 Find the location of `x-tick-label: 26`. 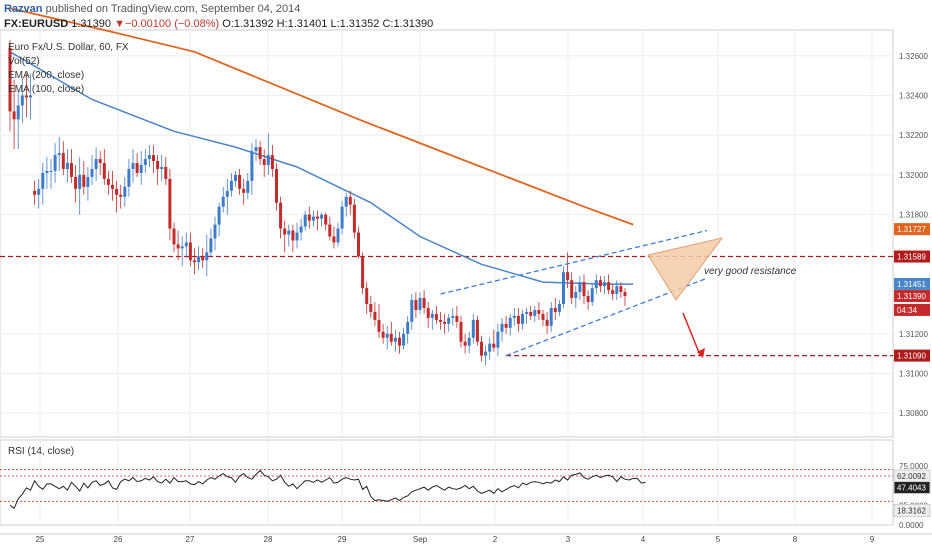

x-tick-label: 26 is located at coordinates (118, 539).